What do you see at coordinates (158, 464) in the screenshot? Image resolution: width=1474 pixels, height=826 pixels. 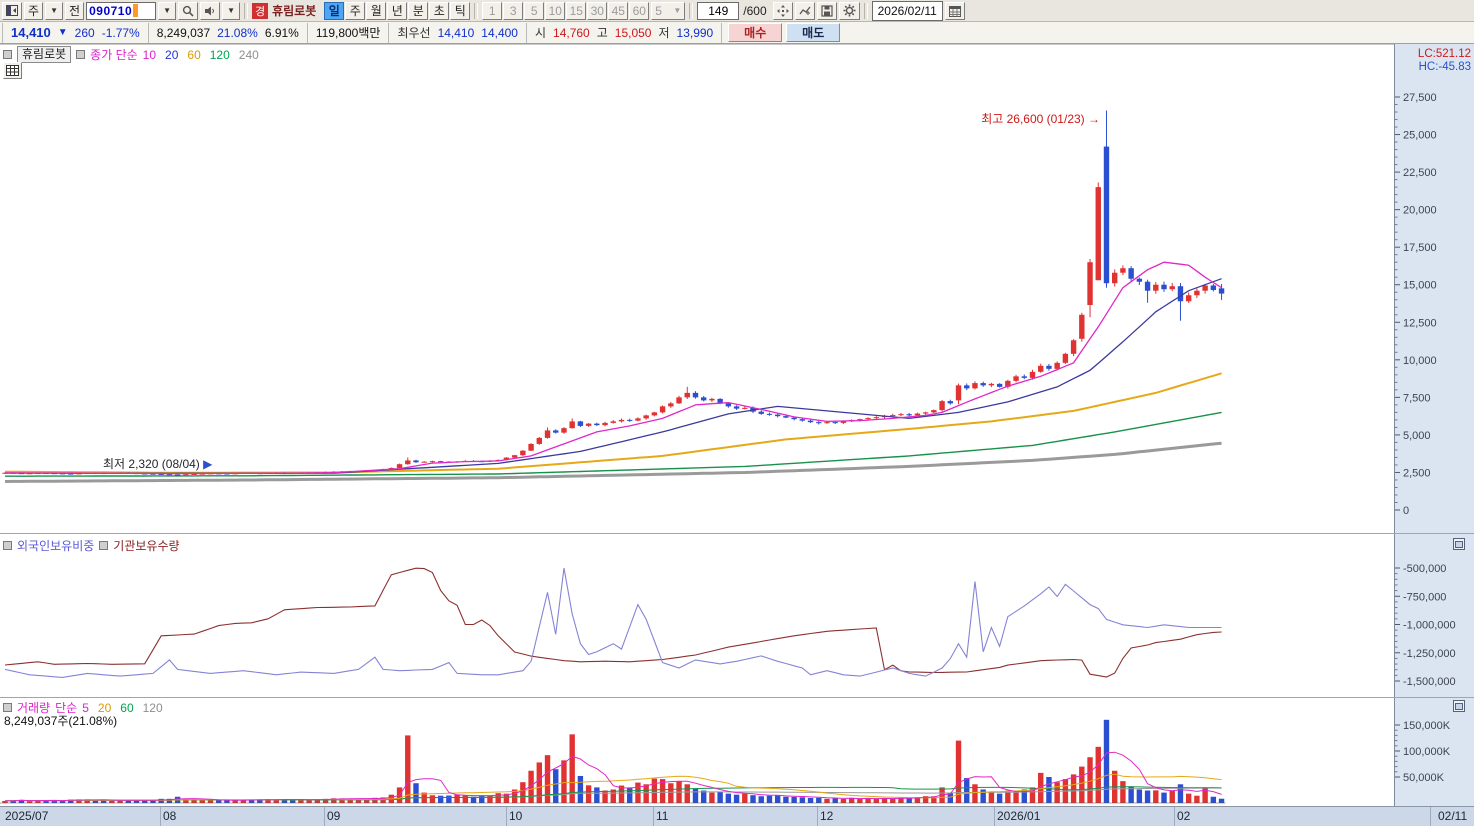 I see `svg-text: 최저 2,320 (08/04) ▶` at bounding box center [158, 464].